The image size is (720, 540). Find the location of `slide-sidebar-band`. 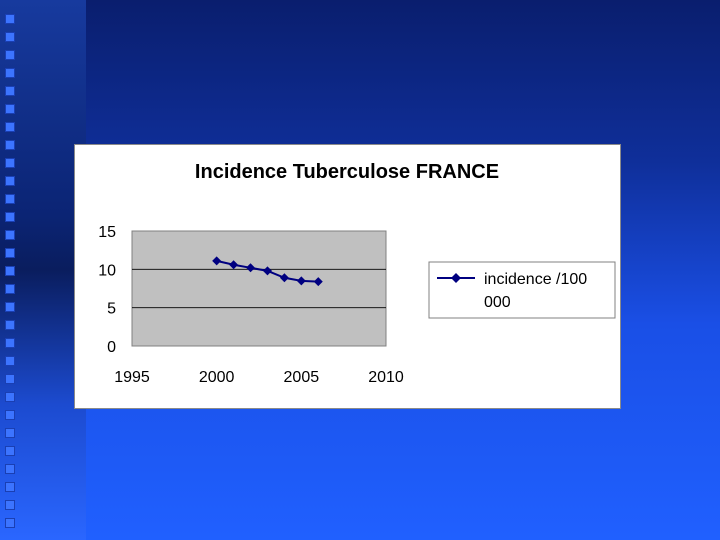

slide-sidebar-band is located at coordinates (43, 270).